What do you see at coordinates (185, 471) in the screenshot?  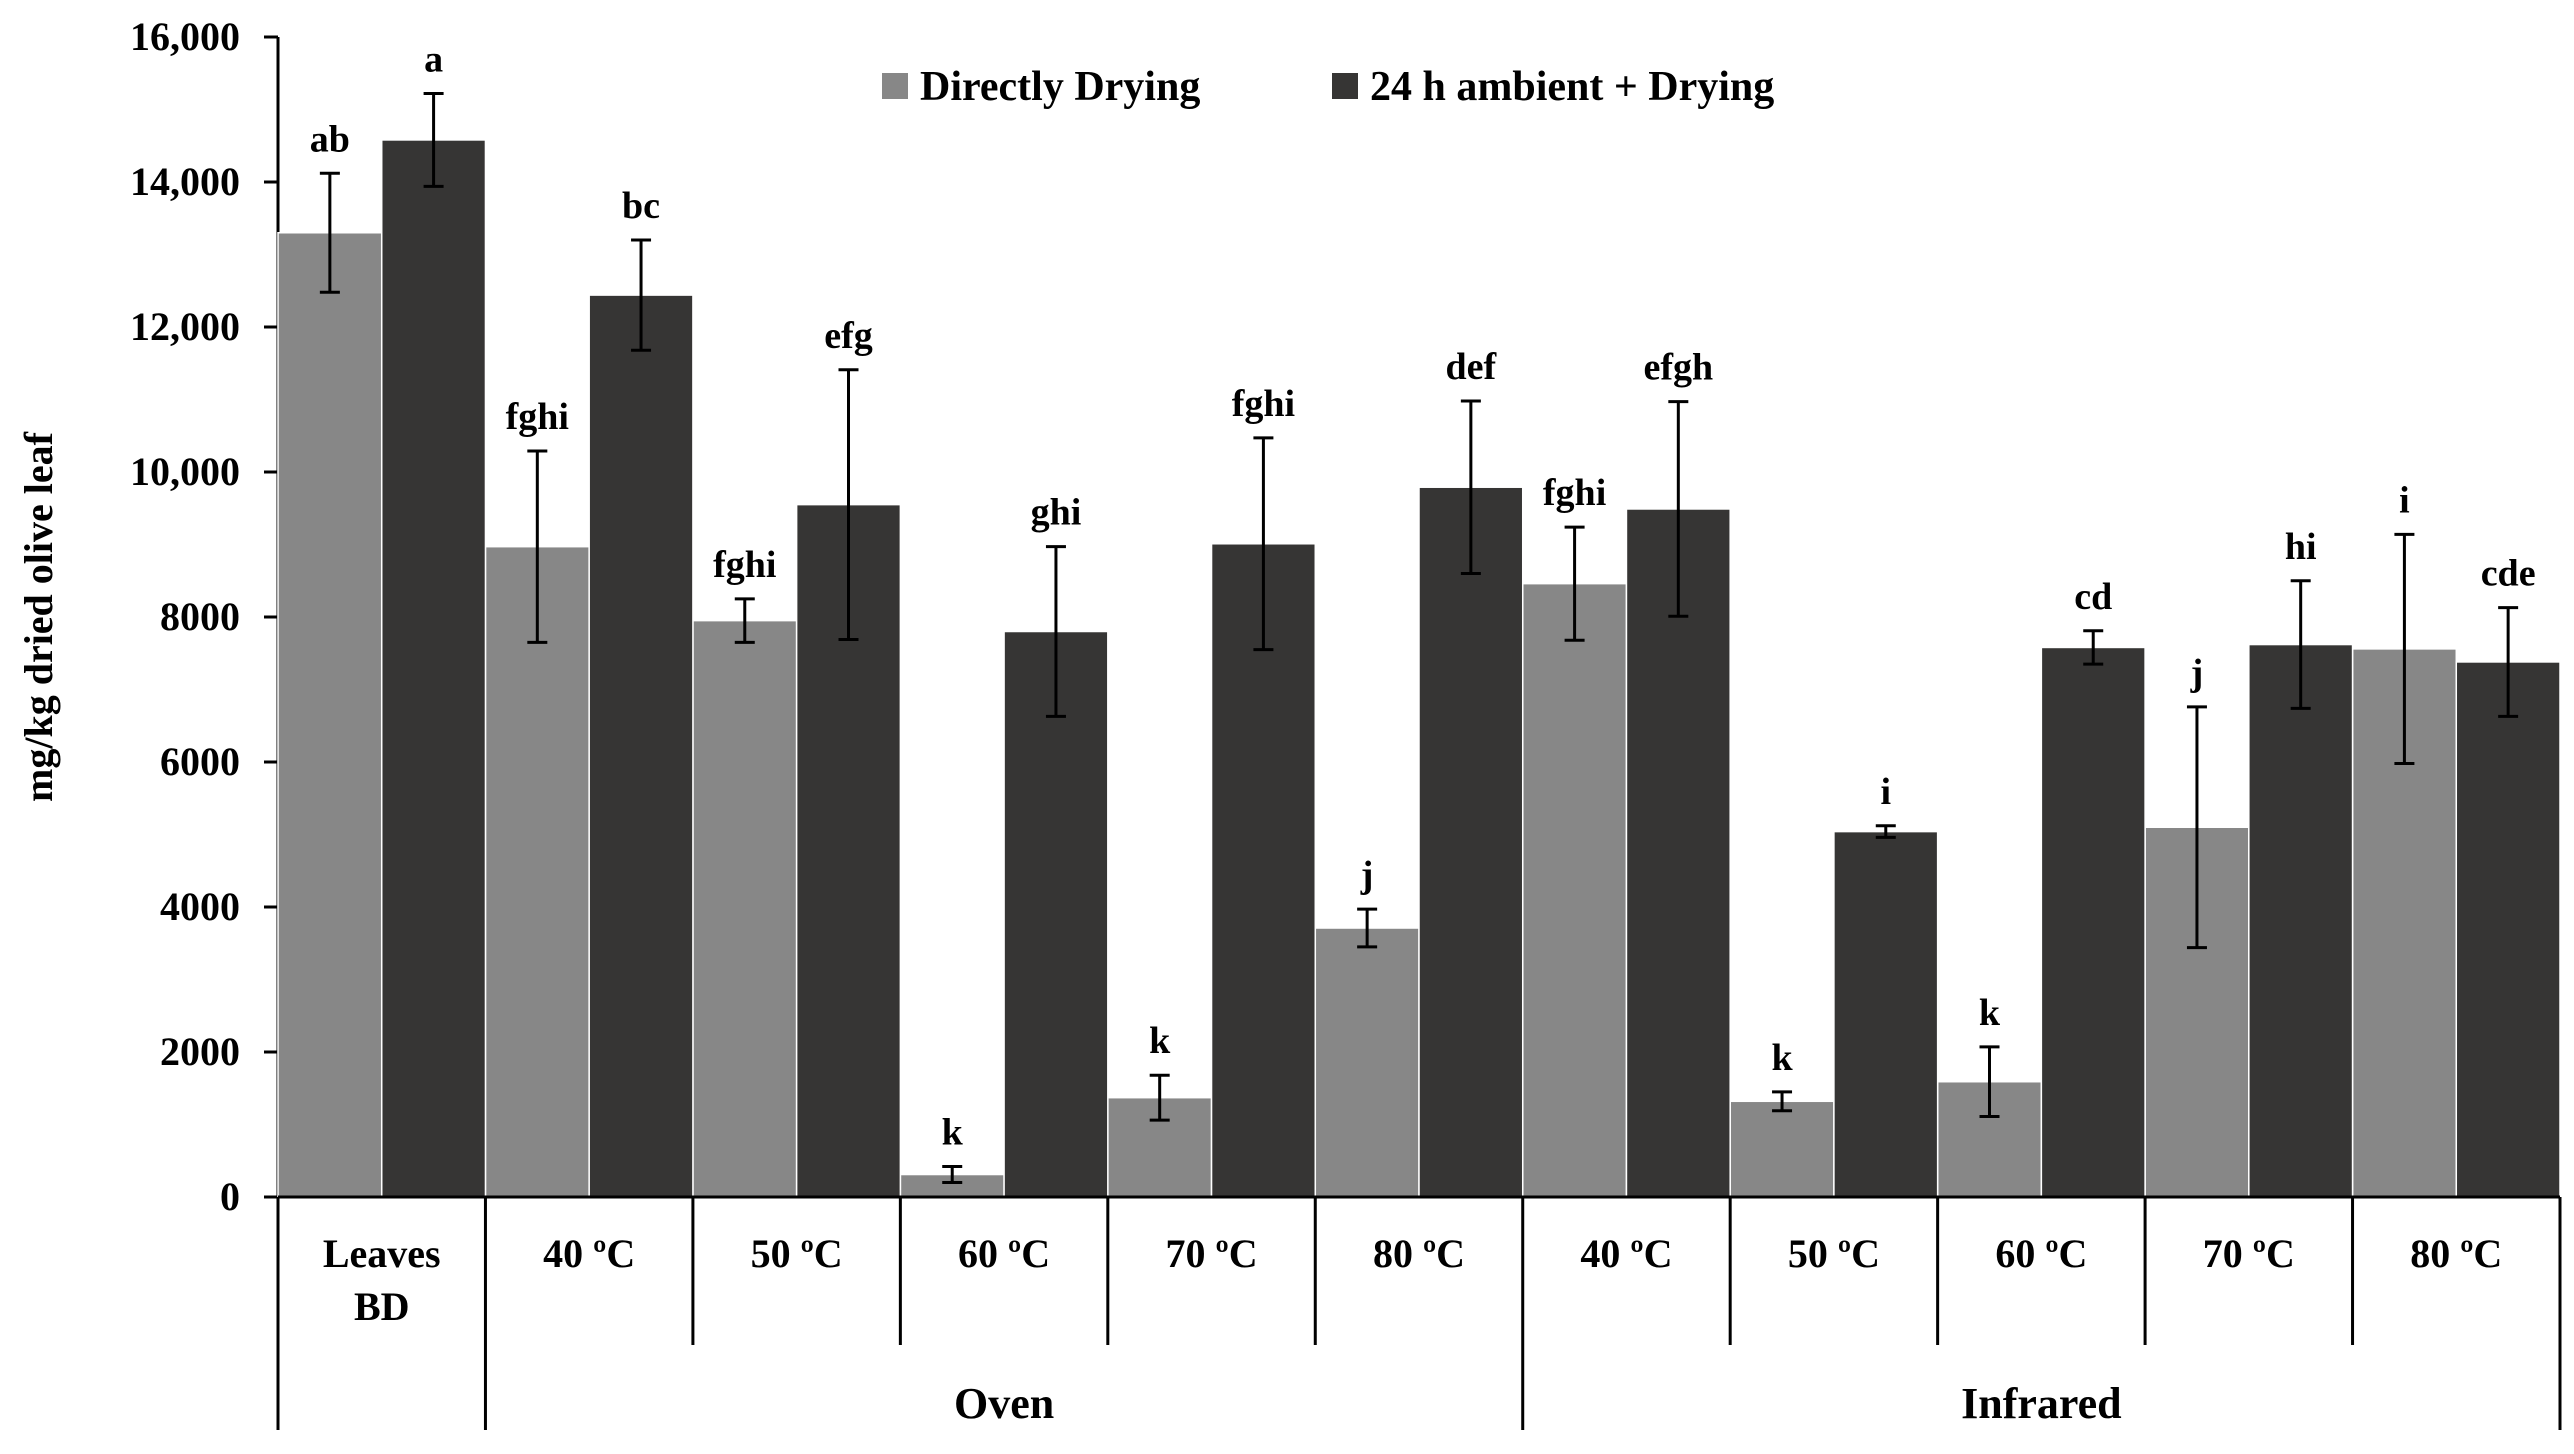 I see `y-tick-label: 10,000` at bounding box center [185, 471].